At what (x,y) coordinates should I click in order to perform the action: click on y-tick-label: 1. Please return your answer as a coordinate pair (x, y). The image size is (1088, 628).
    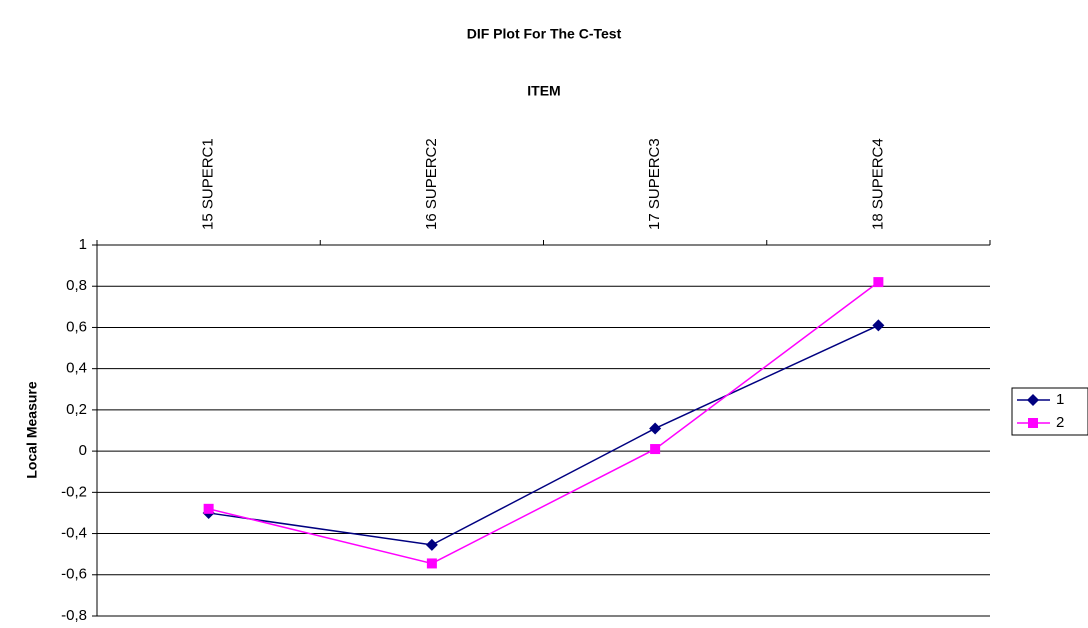
    Looking at the image, I should click on (83, 244).